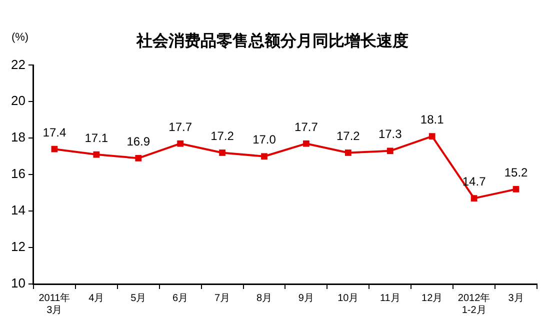  Describe the element at coordinates (20, 38) in the screenshot. I see `y-axis-title: (%)` at that location.